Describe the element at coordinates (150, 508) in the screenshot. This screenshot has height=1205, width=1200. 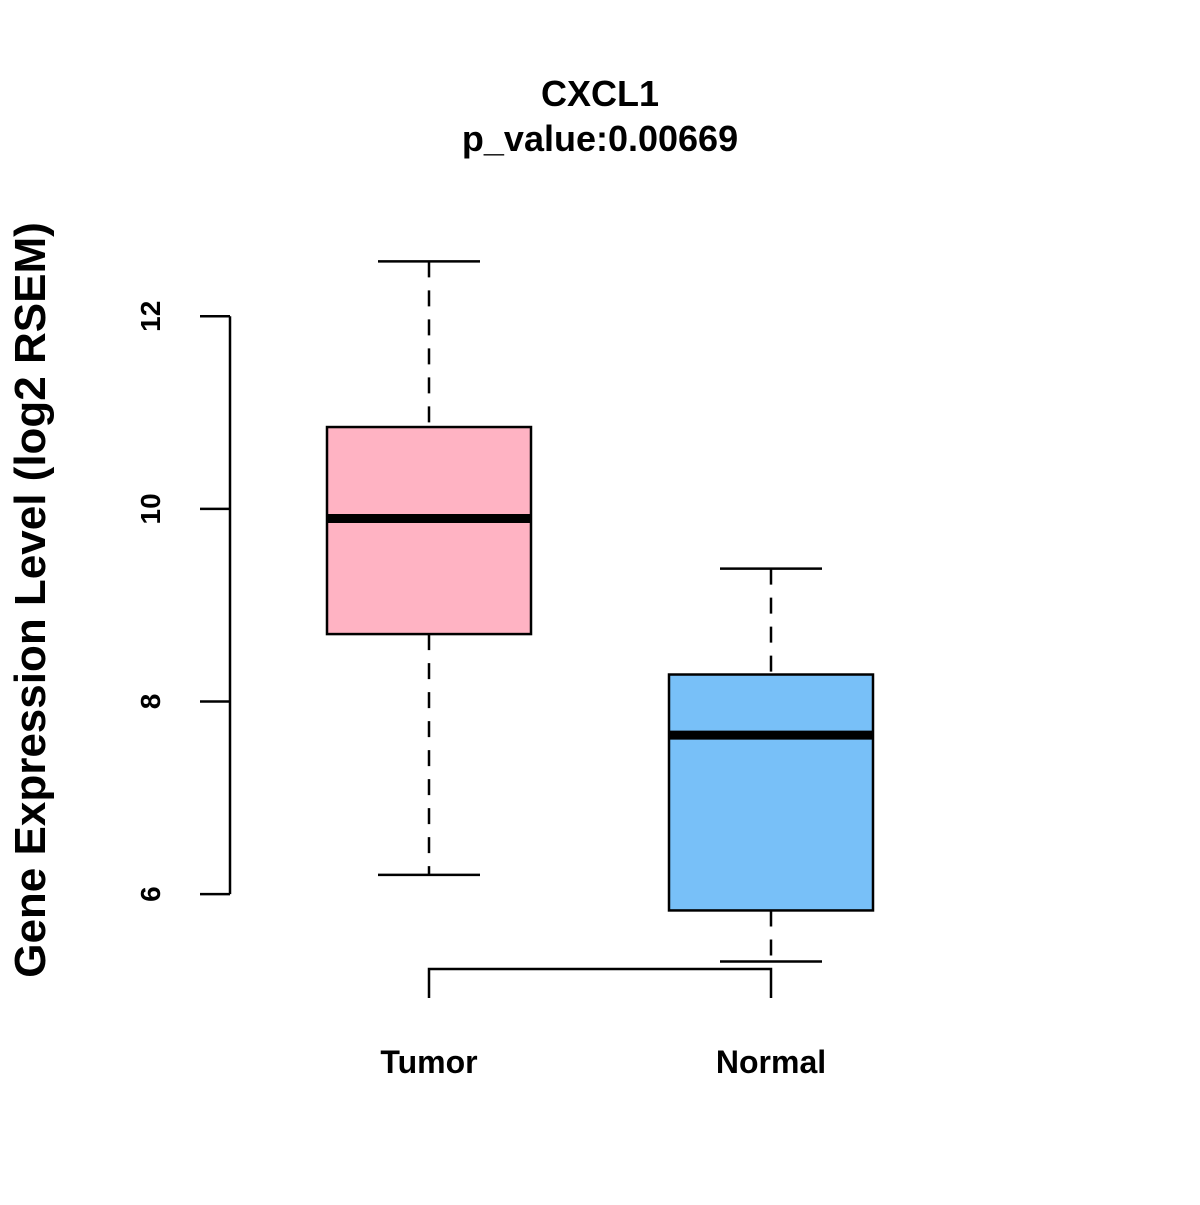
I see `y-tick-label: 10` at that location.